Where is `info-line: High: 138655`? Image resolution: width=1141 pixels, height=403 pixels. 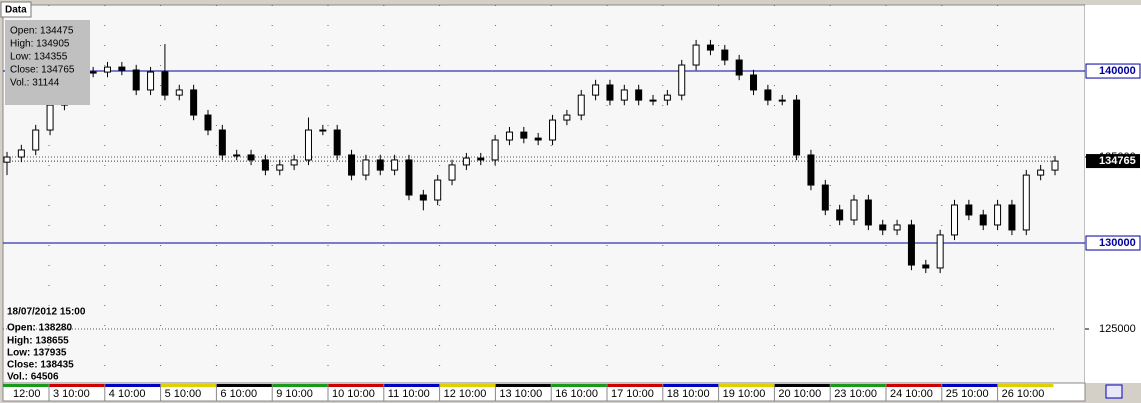 info-line: High: 138655 is located at coordinates (38, 341).